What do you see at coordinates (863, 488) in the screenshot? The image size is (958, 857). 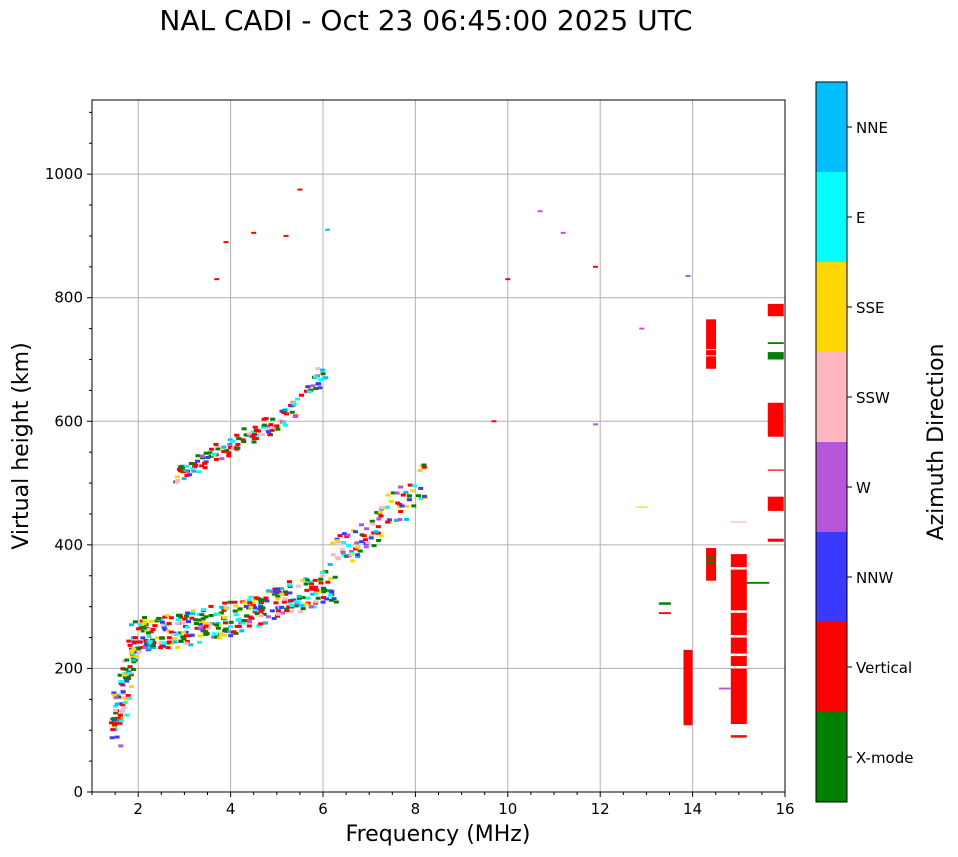 I see `colorbar-label-w: W` at bounding box center [863, 488].